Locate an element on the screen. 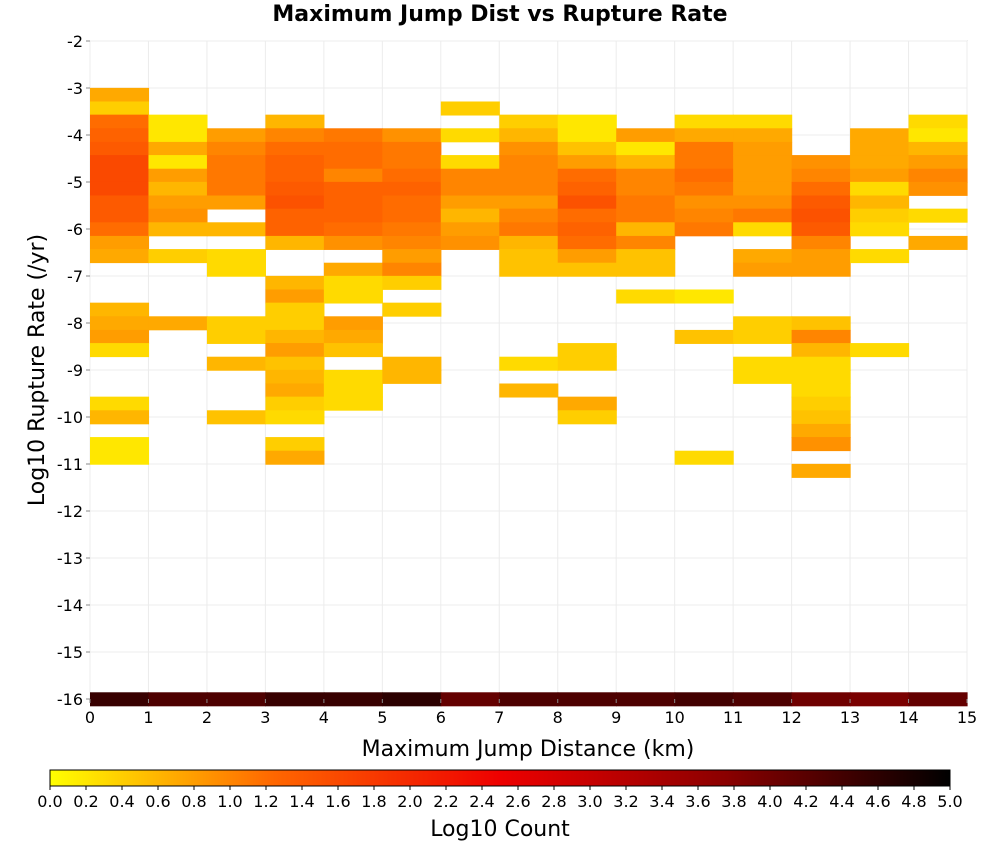  colorbar-tick-label: 2.0 is located at coordinates (409, 801).